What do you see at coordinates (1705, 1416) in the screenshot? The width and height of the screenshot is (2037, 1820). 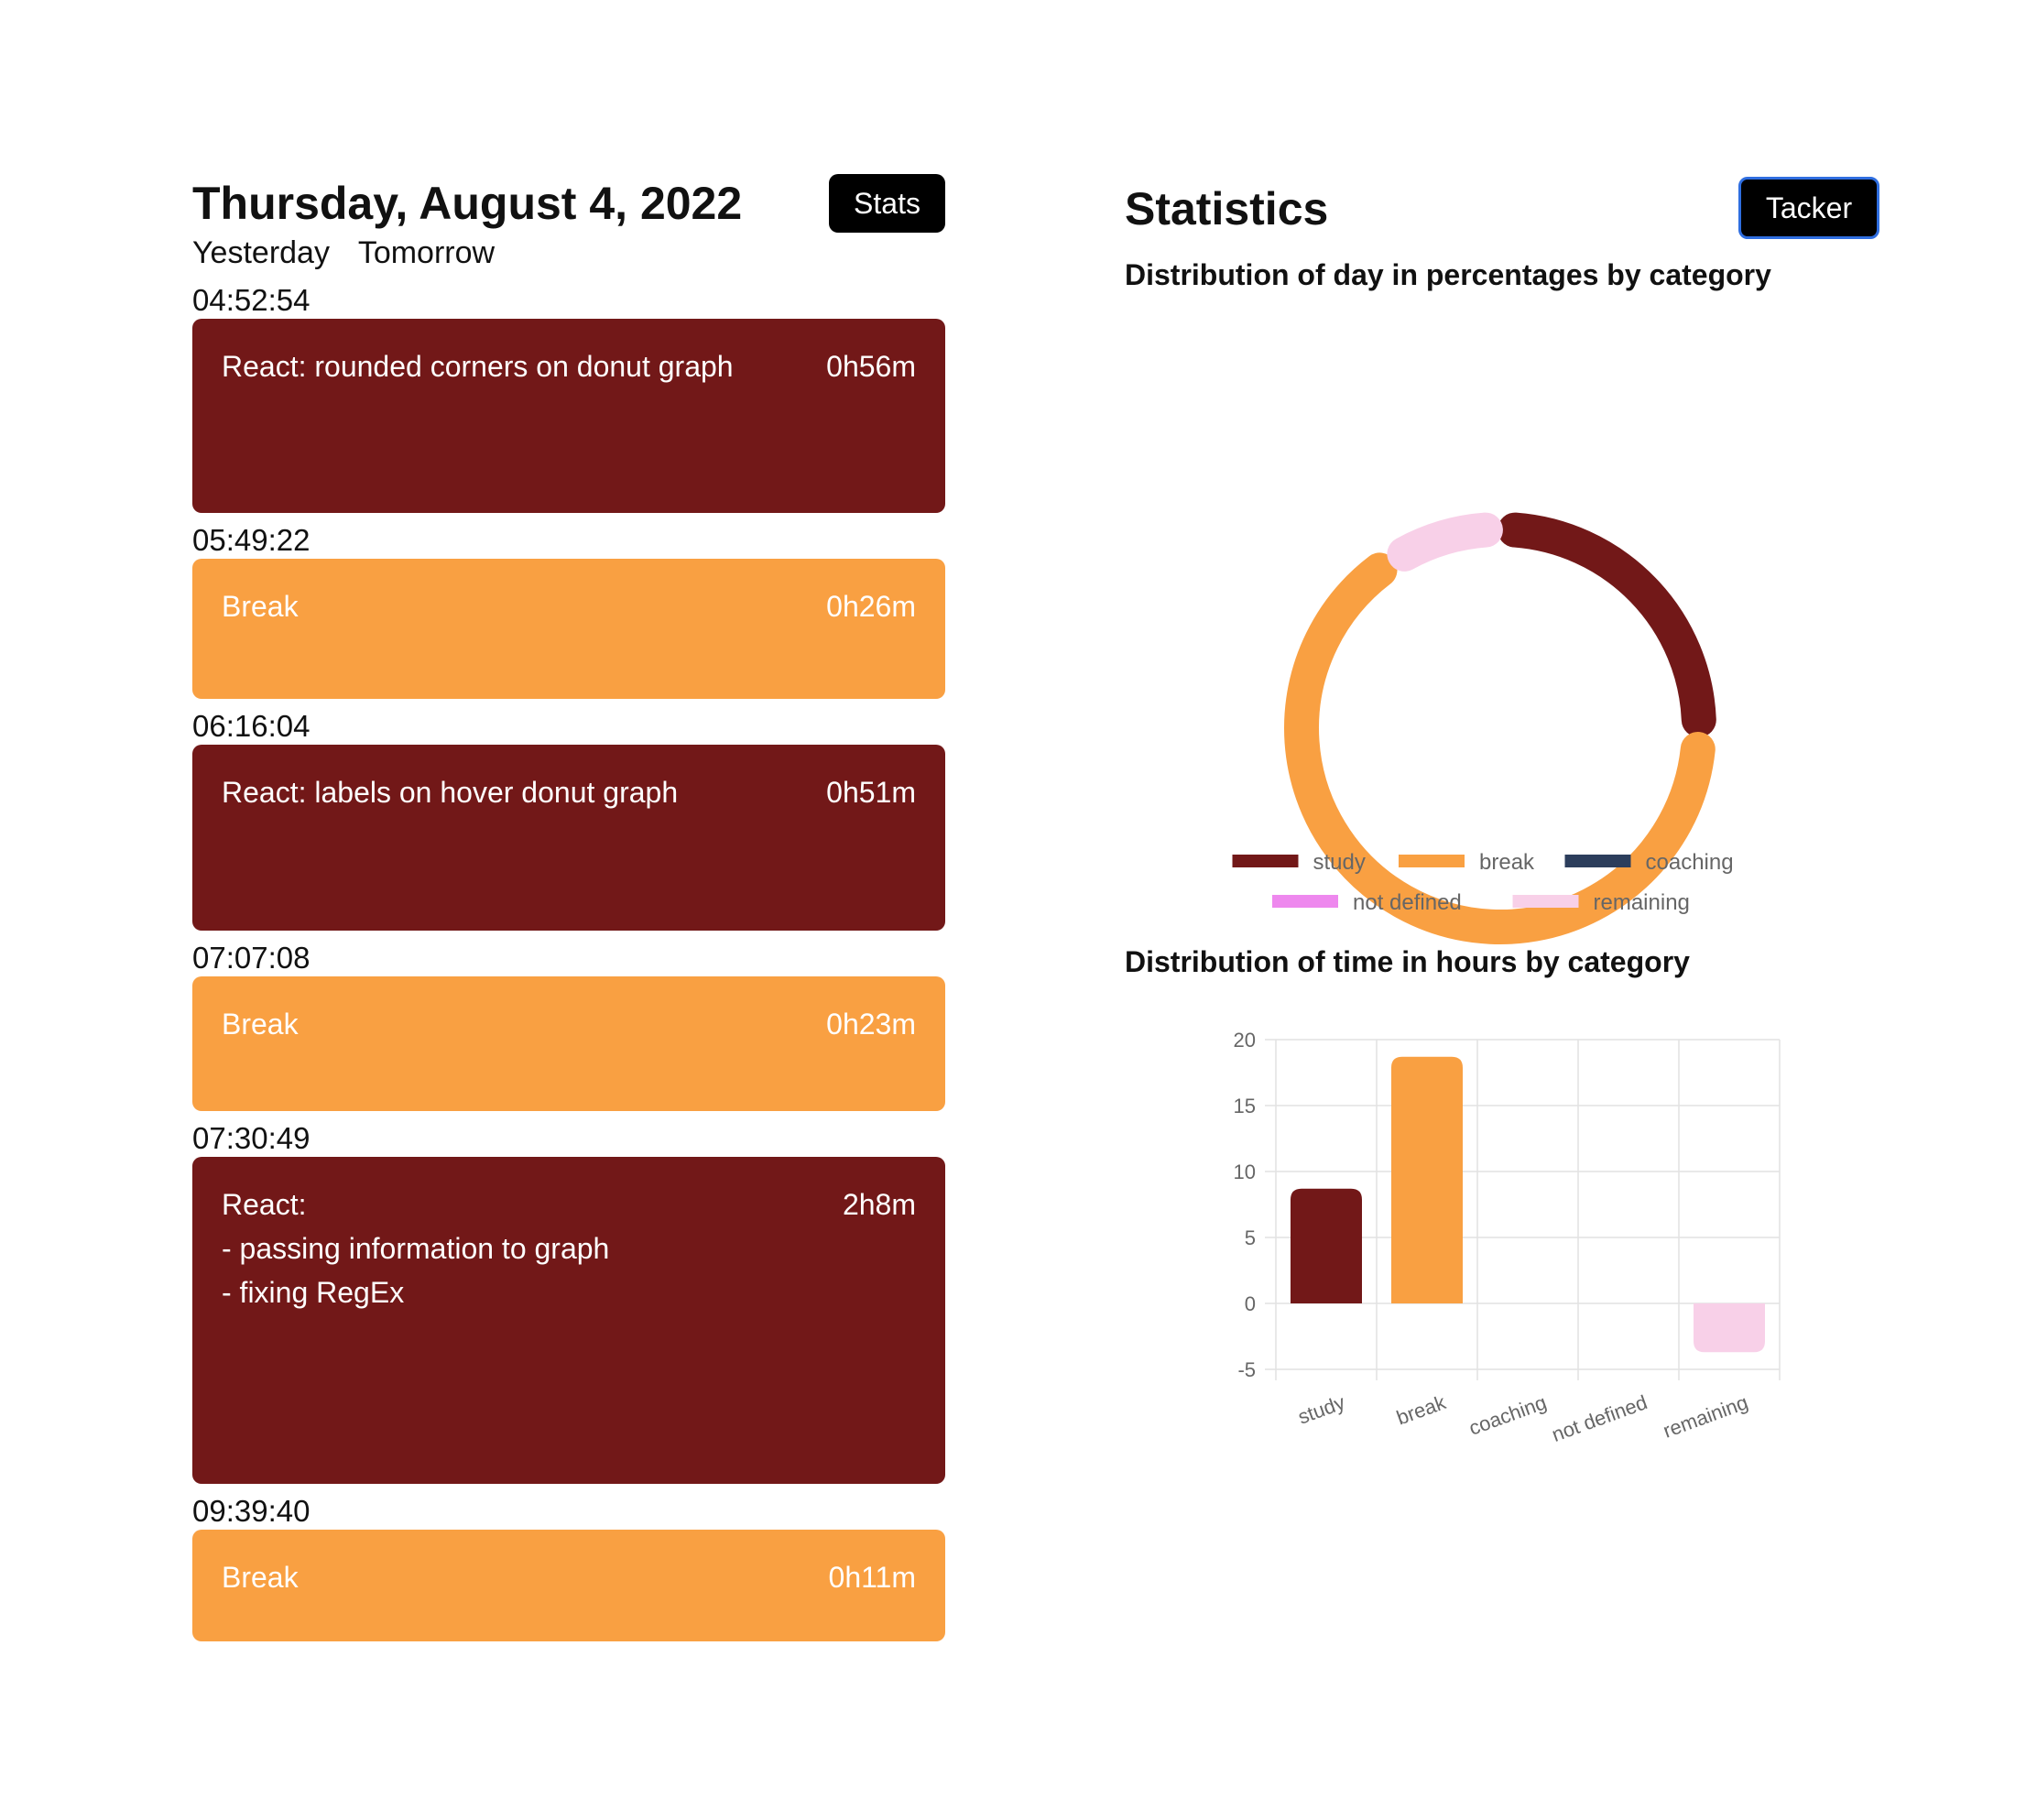 I see `x-tick-label: remaining` at bounding box center [1705, 1416].